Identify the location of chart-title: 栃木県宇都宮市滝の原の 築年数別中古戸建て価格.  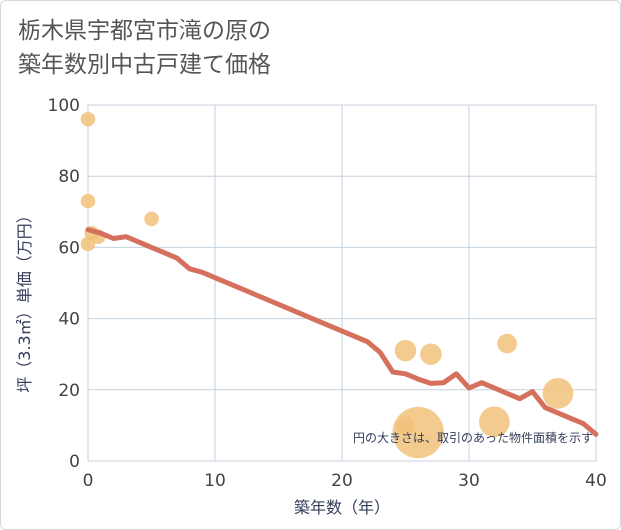
(144, 48).